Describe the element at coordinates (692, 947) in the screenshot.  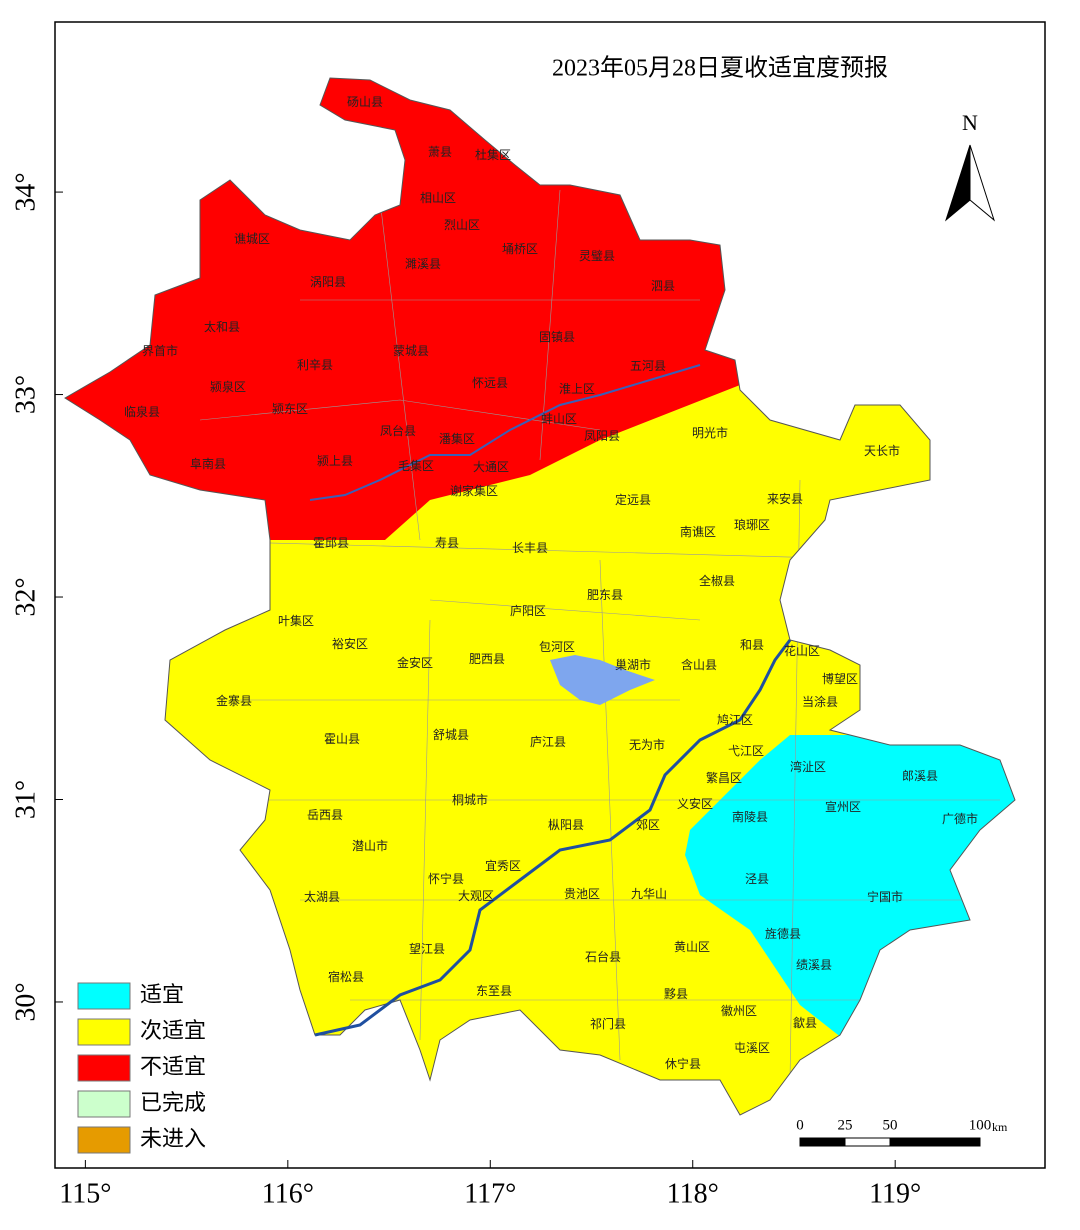
I see `county-label: 黄山区` at that location.